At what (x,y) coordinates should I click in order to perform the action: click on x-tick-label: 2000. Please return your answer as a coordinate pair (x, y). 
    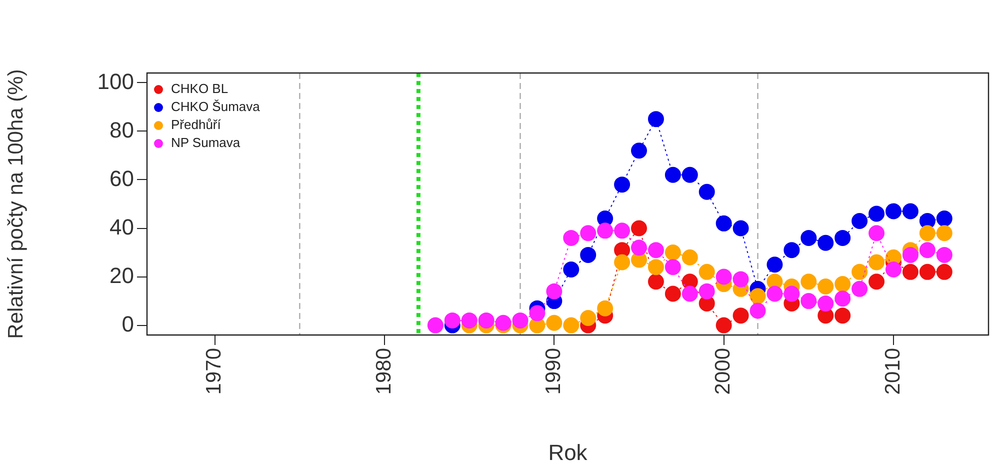
    Looking at the image, I should click on (723, 371).